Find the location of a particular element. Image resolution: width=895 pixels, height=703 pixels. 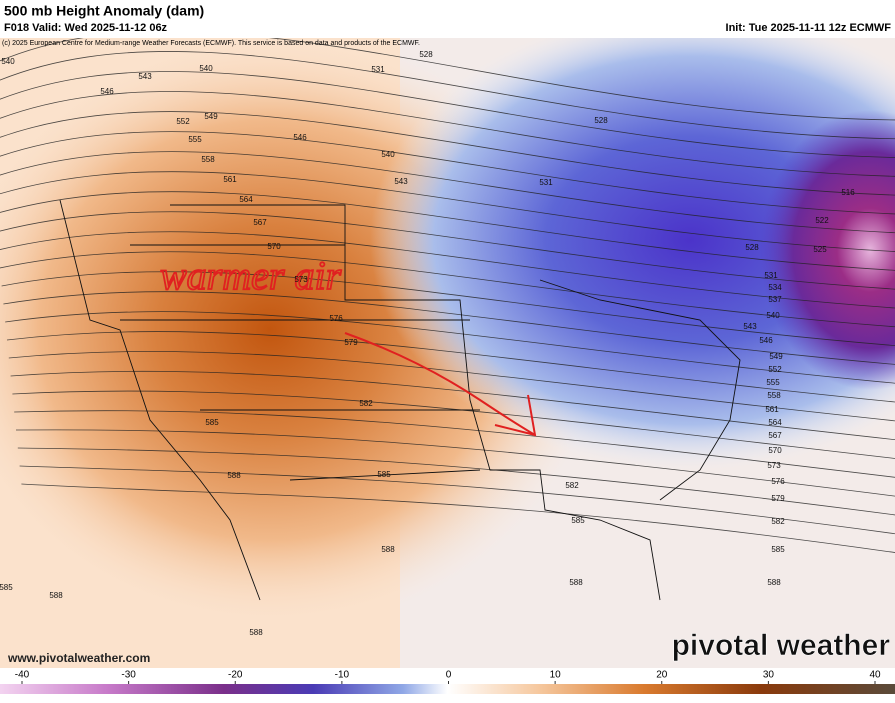

valid-time: F018 Valid: Wed 2025-11-12 06z is located at coordinates (86, 28).